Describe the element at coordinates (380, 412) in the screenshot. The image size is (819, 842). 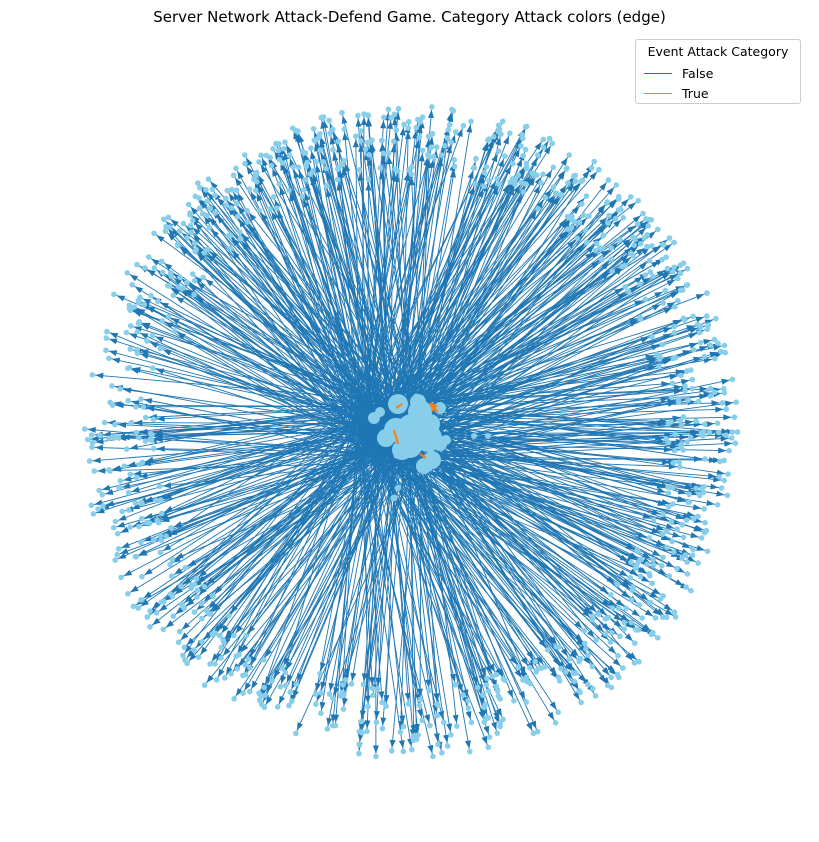
I see `core-node` at that location.